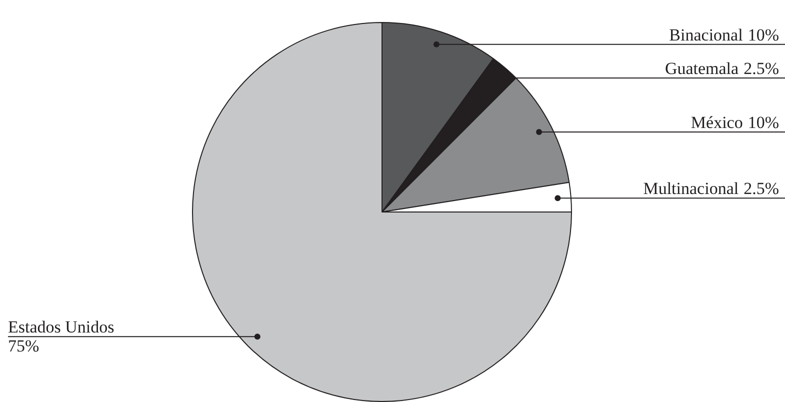 The height and width of the screenshot is (402, 785). Describe the element at coordinates (61, 327) in the screenshot. I see `slice-label: Estados Unidos` at that location.